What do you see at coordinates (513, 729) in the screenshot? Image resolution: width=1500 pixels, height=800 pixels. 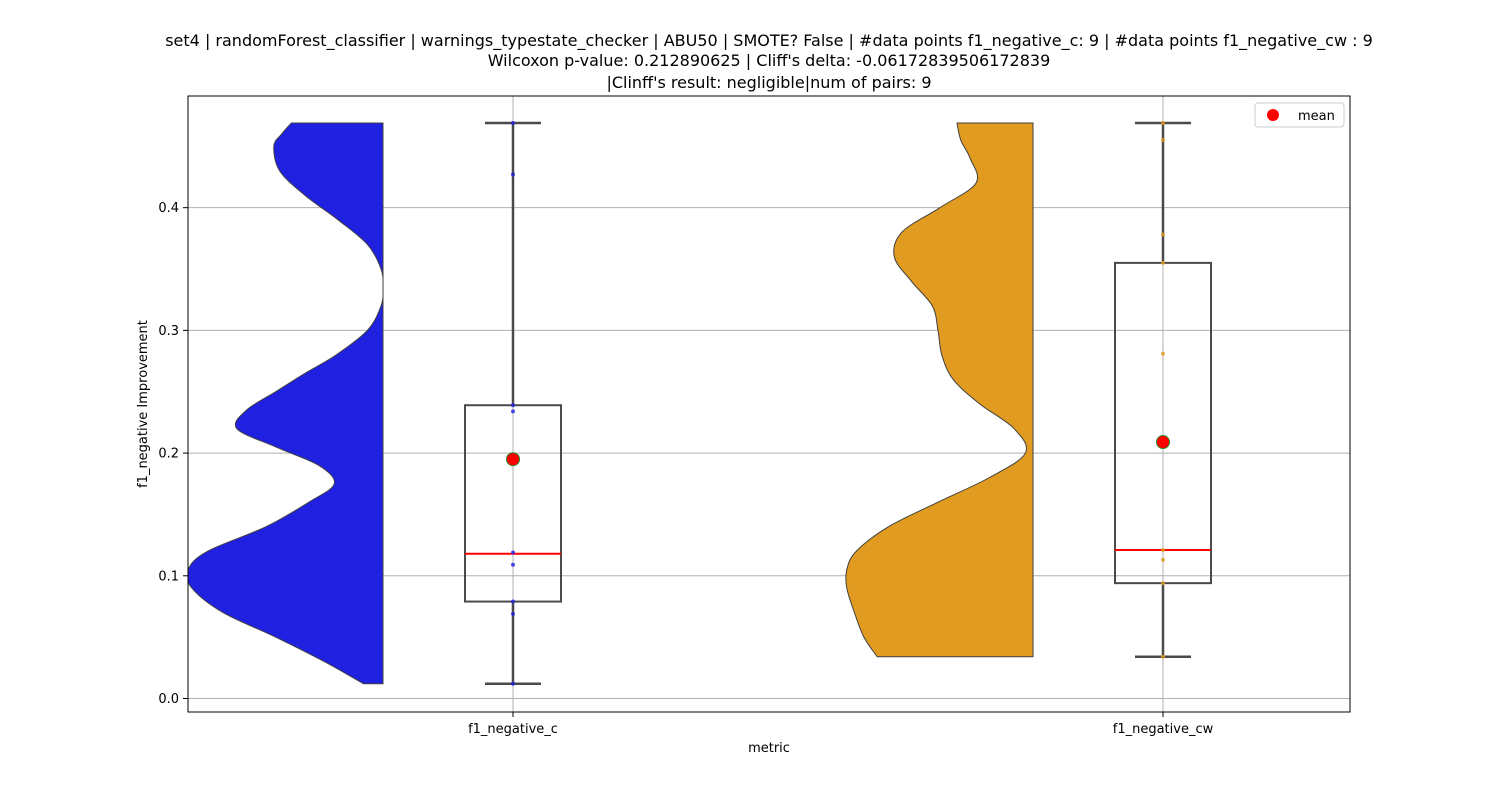 I see `x-tick-label: f1_negative_c` at bounding box center [513, 729].